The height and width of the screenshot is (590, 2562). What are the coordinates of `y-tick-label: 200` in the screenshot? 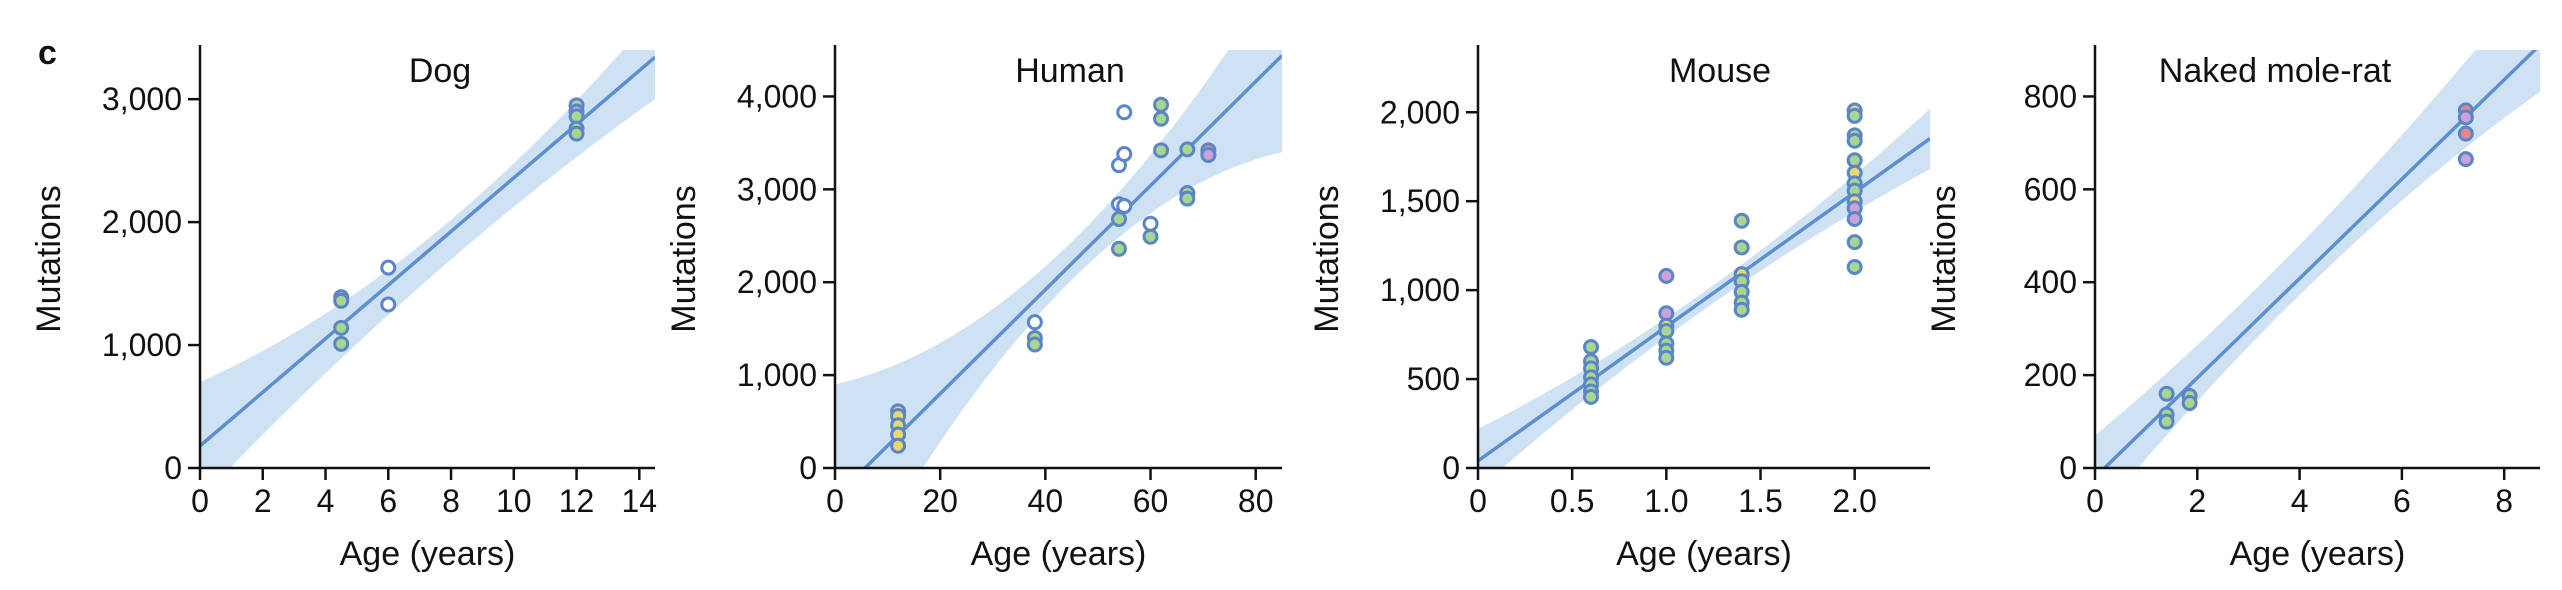 It's located at (2050, 375).